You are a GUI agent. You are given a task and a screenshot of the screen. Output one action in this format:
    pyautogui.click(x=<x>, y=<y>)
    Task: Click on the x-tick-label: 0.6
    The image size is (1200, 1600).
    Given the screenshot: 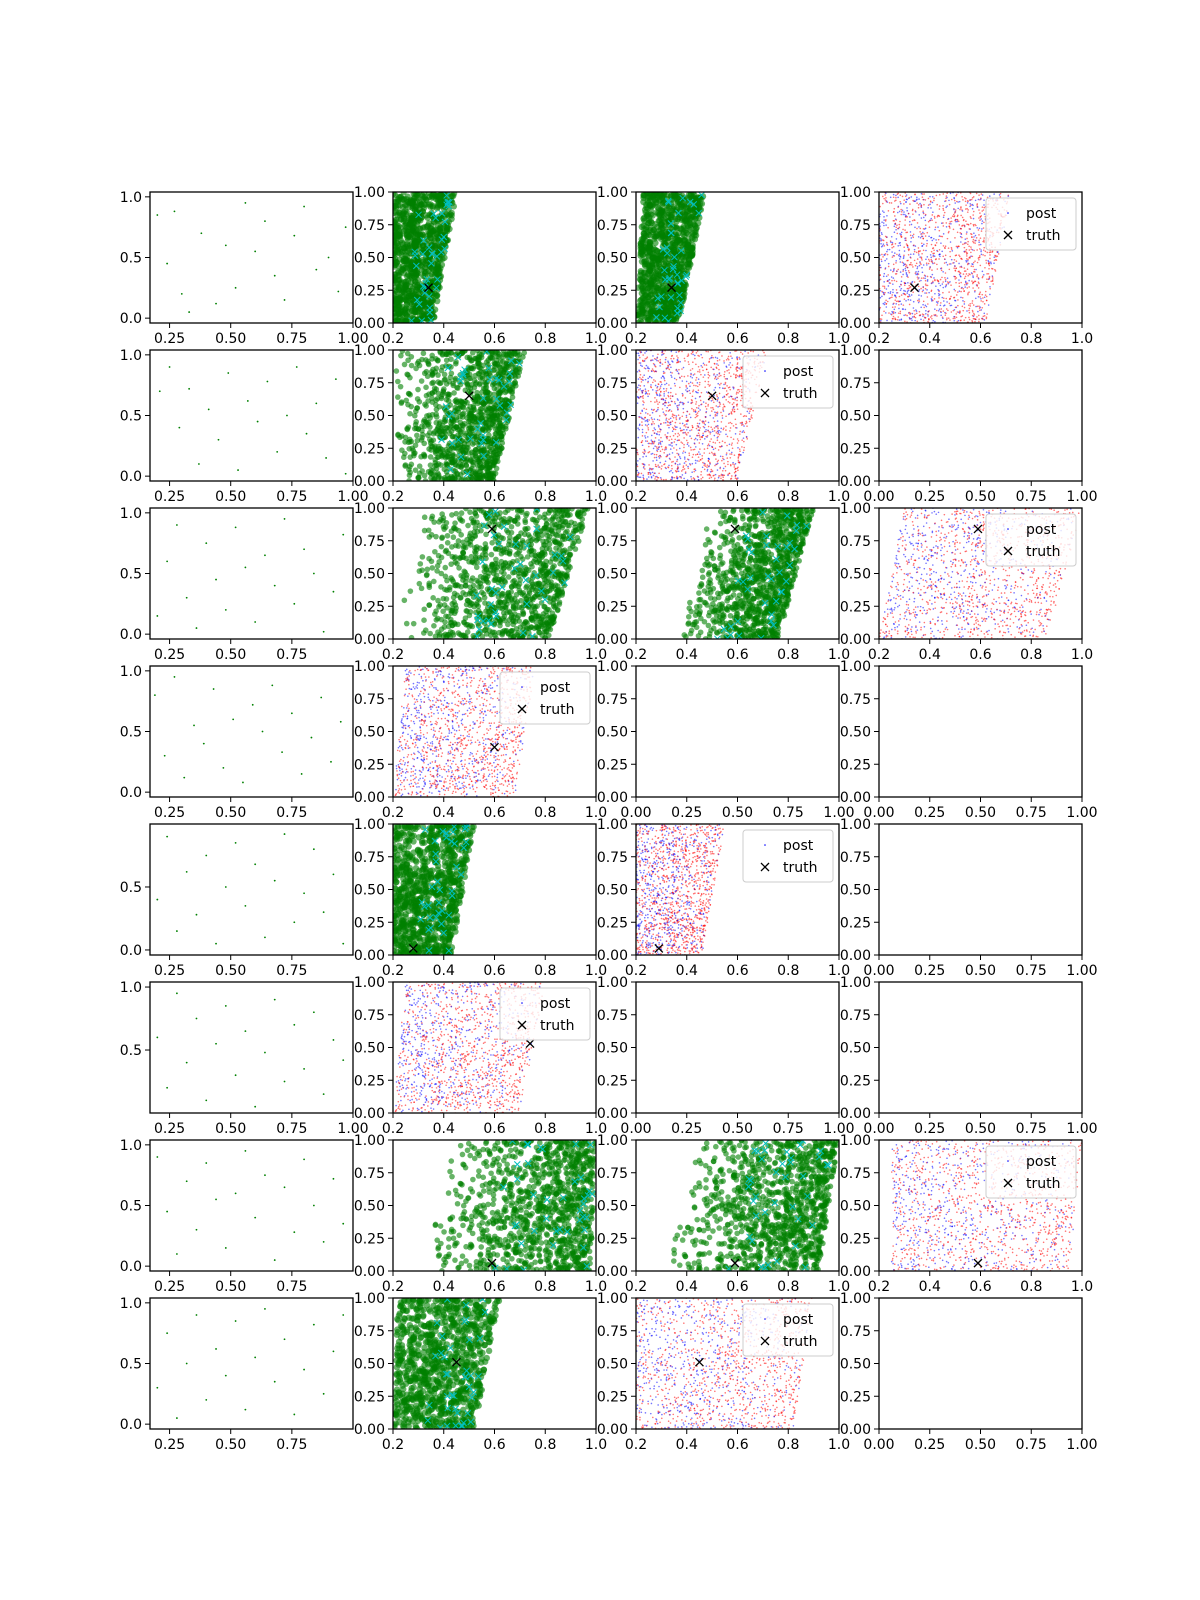 What is the action you would take?
    pyautogui.click(x=494, y=497)
    